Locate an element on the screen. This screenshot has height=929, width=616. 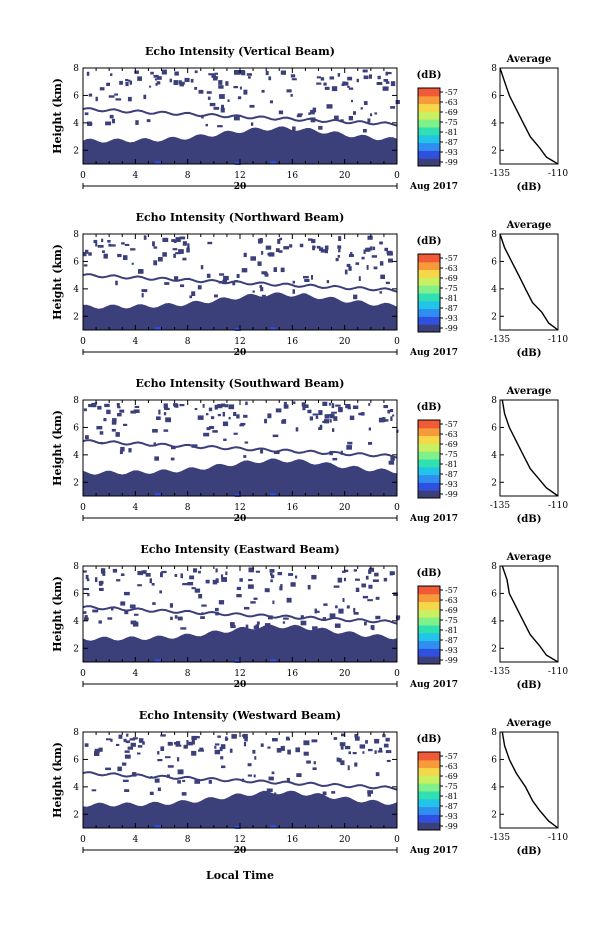
colorbar-tick-label: -69 is located at coordinates (451, 444).